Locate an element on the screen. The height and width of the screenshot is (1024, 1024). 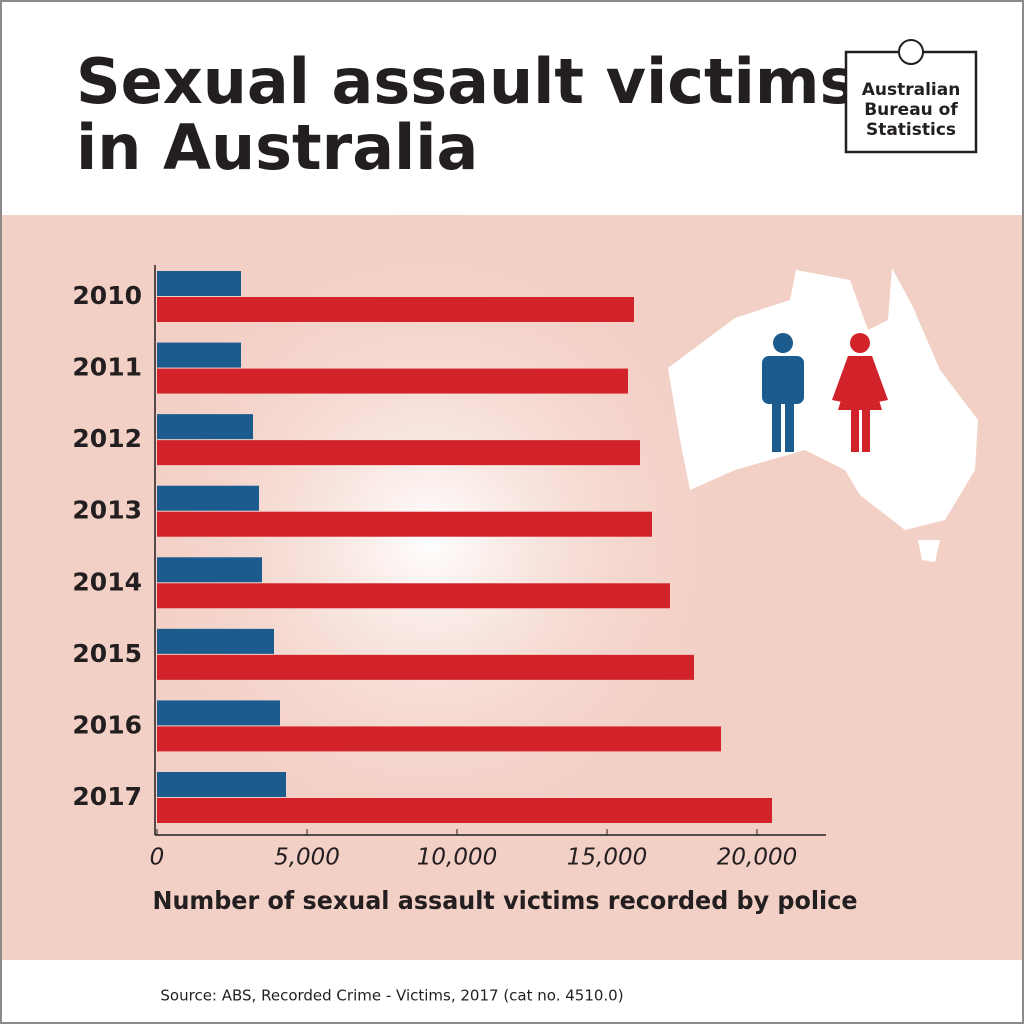
chart-title: in Australia is located at coordinates (277, 147).